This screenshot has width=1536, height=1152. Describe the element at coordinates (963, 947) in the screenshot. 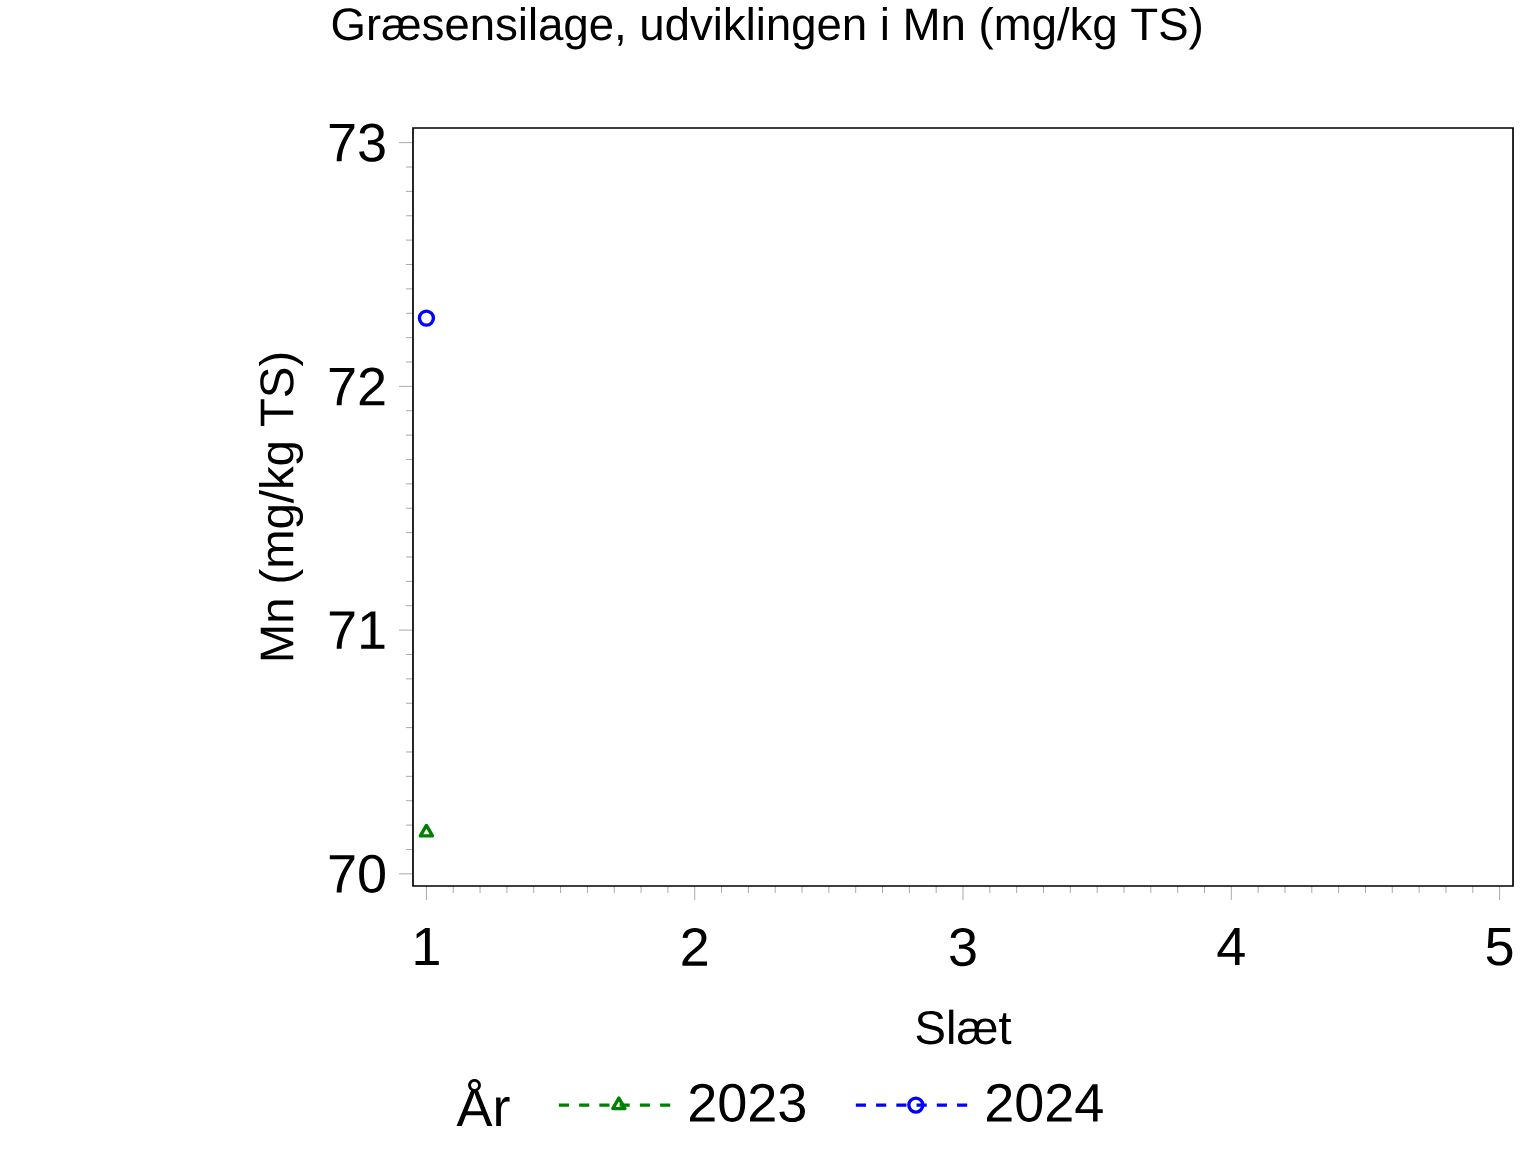

I see `x-tick-label: 3` at that location.